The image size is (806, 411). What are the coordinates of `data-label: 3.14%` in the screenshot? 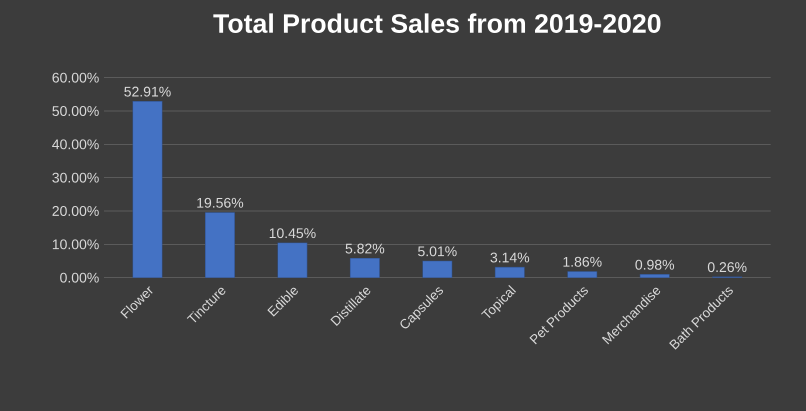 It's located at (510, 257).